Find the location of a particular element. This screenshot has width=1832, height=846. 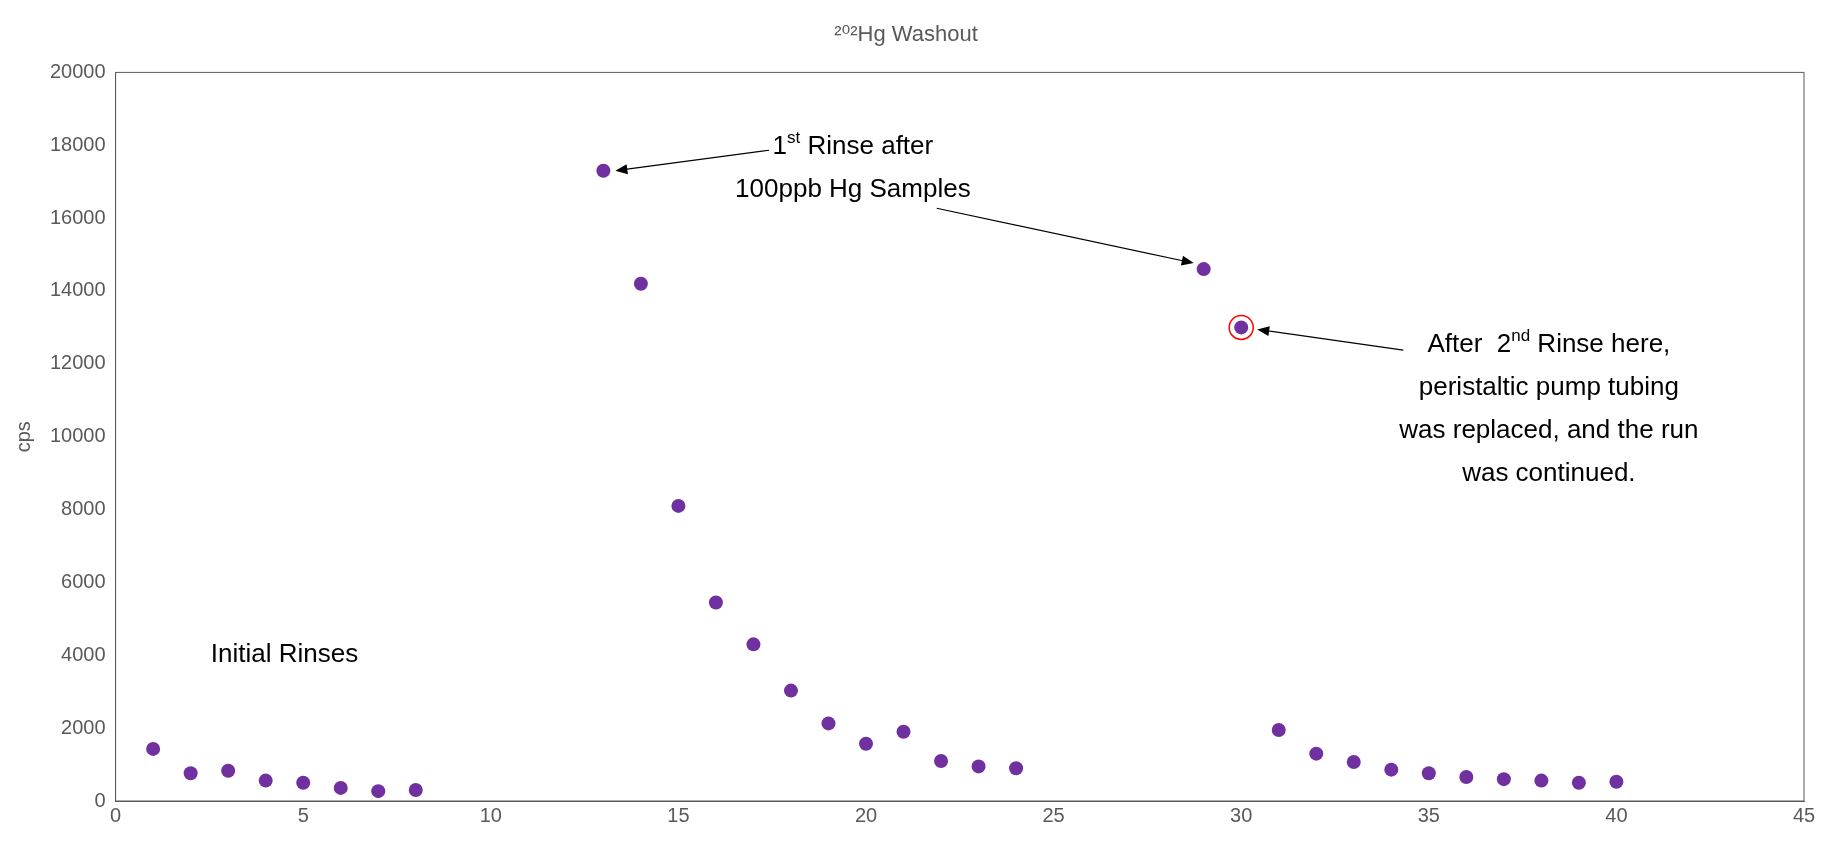

x-tick-label: 30 is located at coordinates (1241, 814).